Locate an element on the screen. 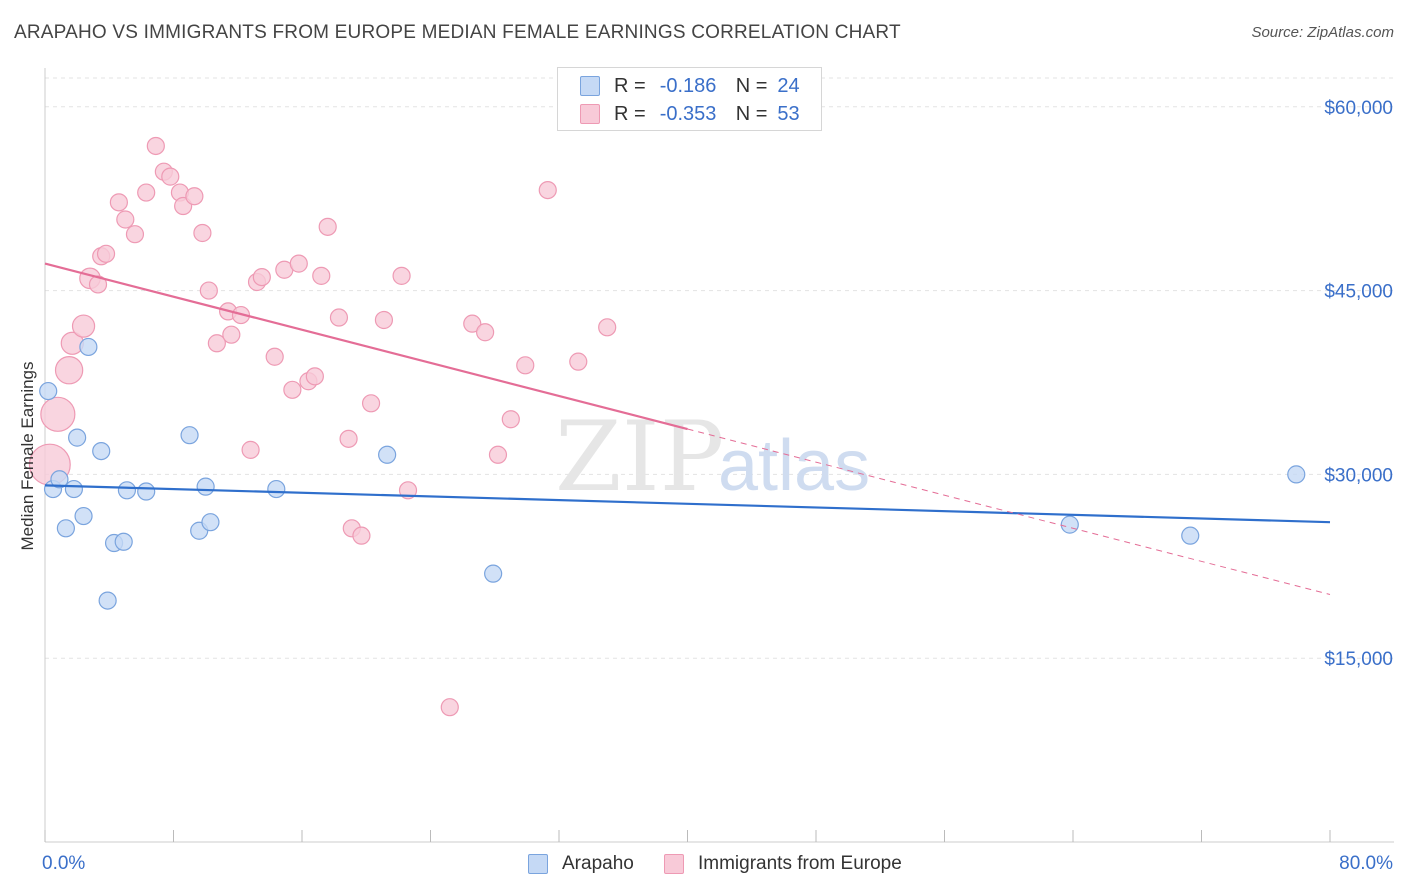  y-tick-label: $15,000 is located at coordinates (1358, 659).